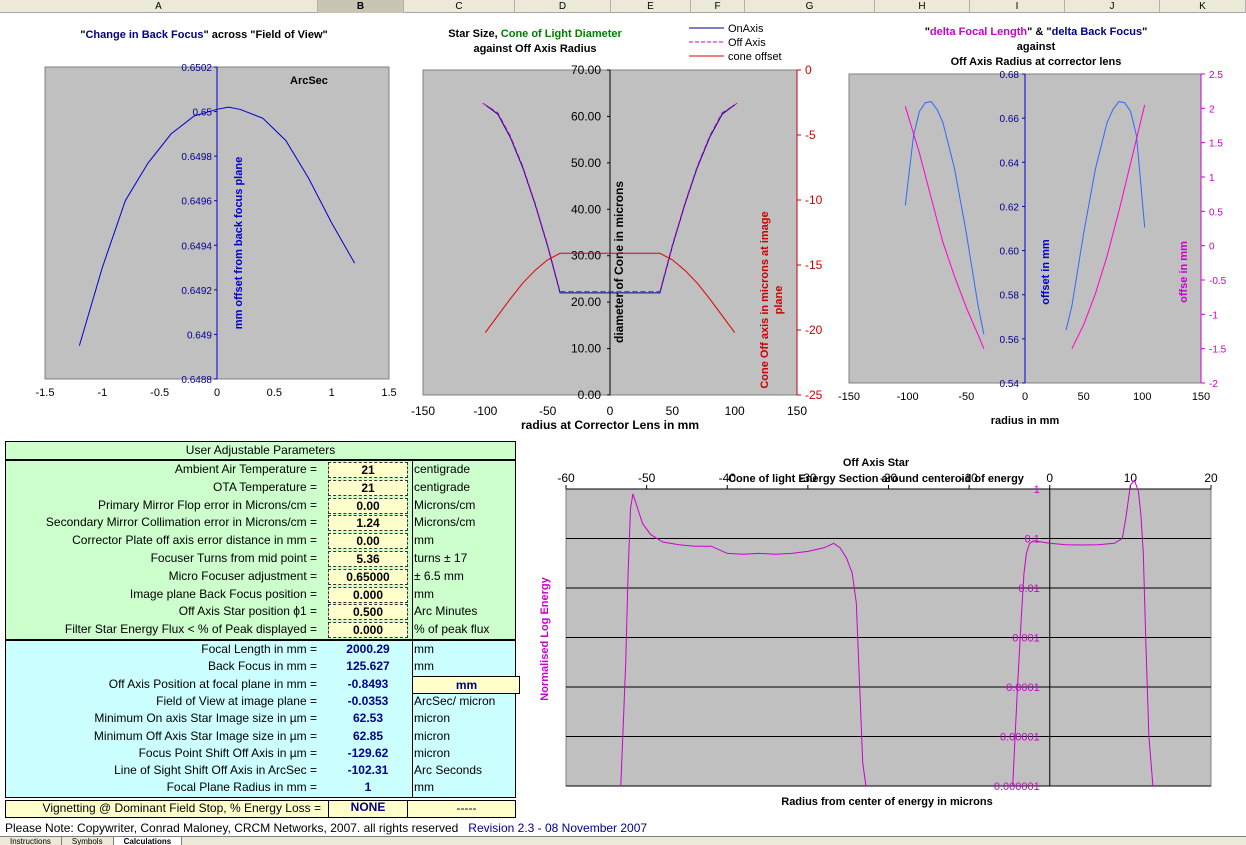 The height and width of the screenshot is (845, 1246). I want to click on chart-title-part: ", so click(1144, 32).